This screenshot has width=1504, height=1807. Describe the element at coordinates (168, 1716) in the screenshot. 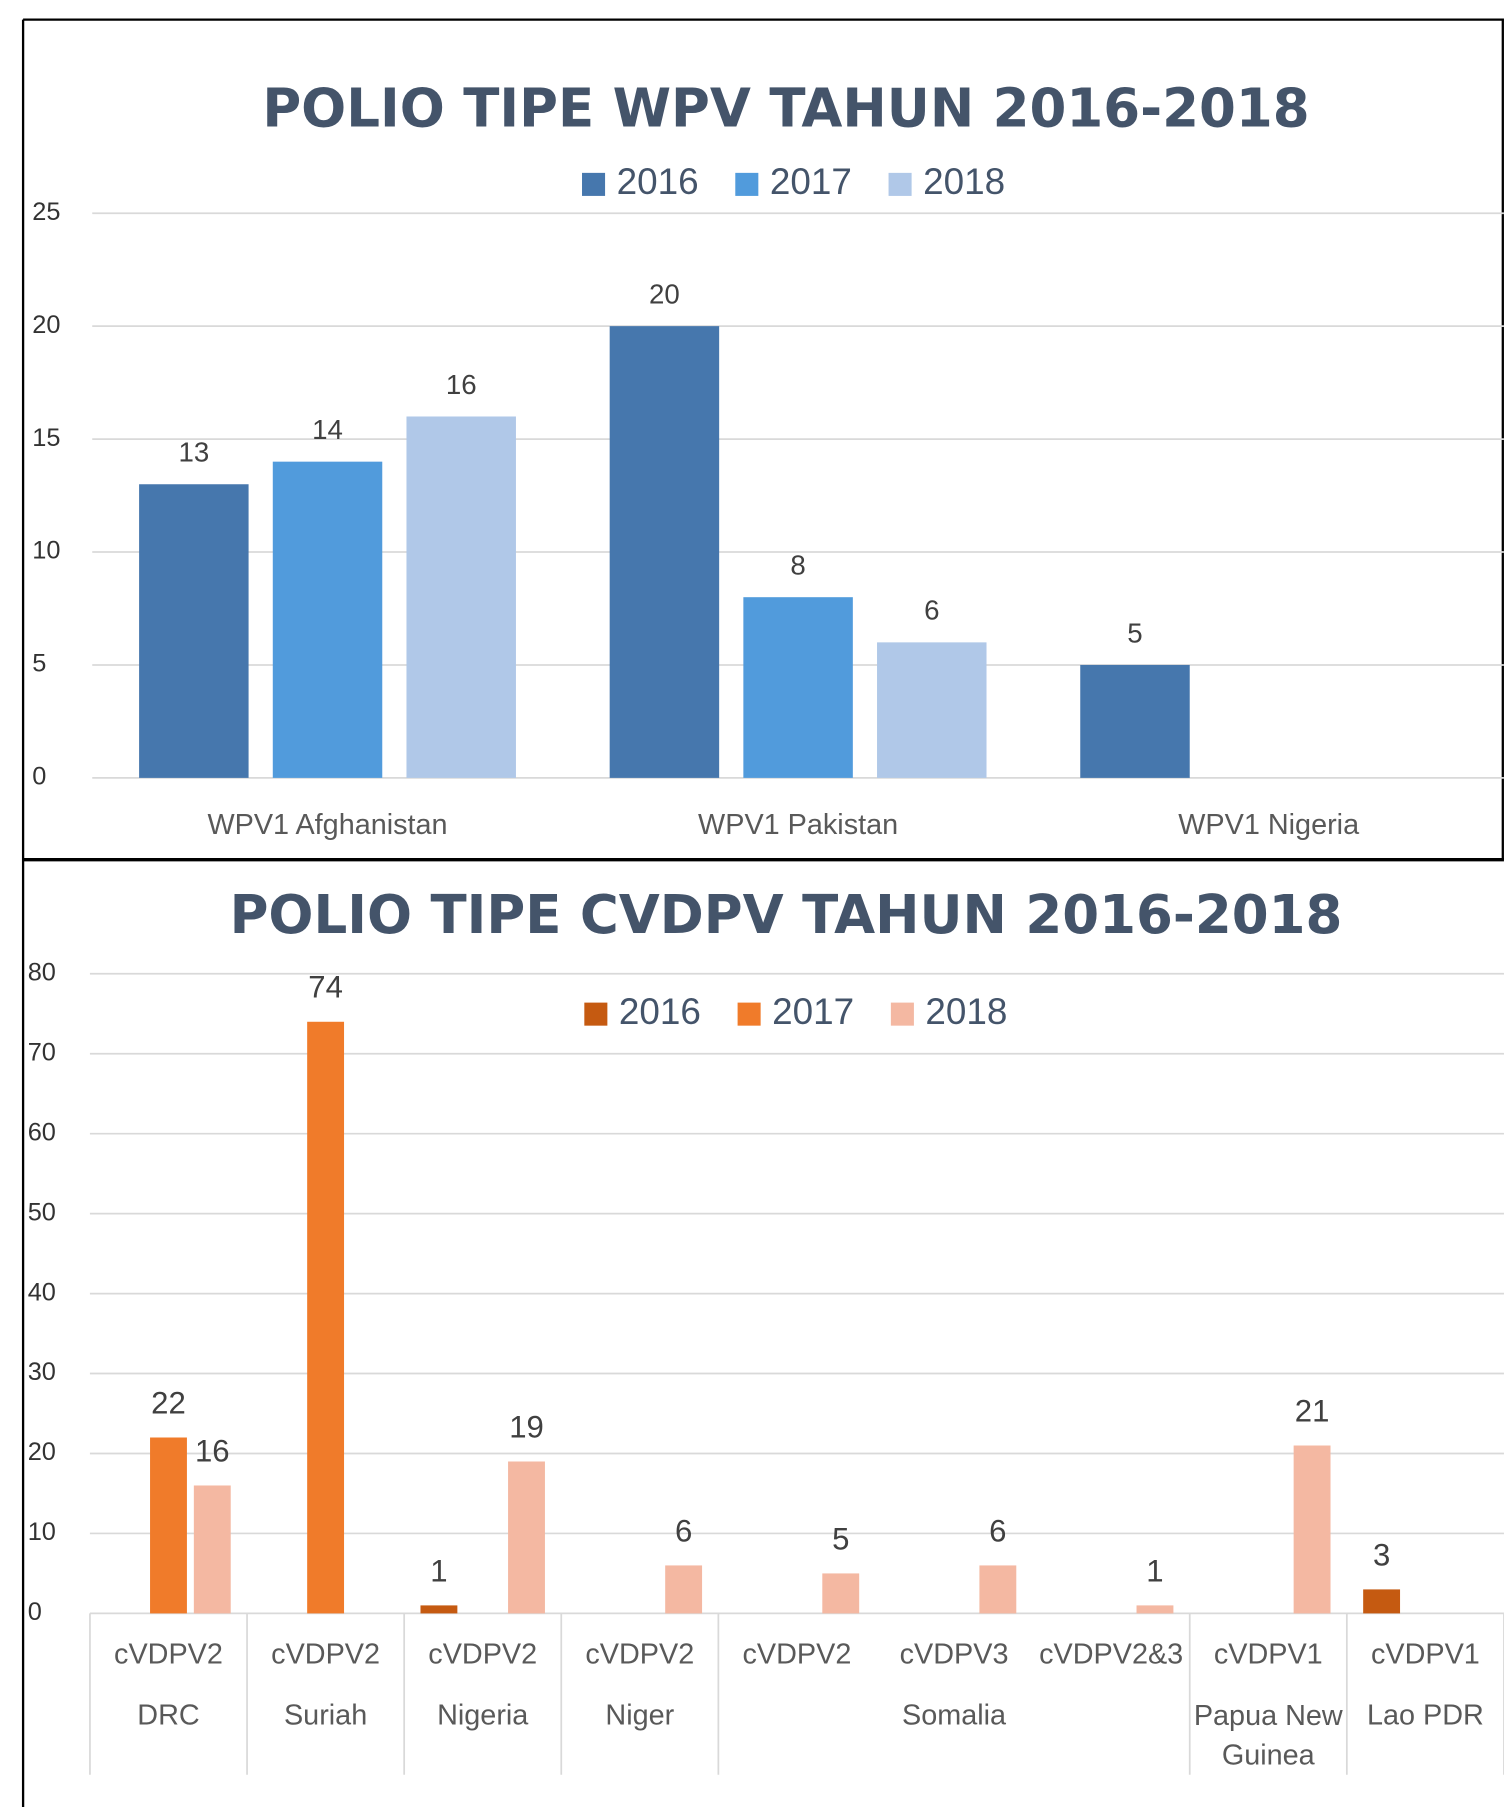

I see `x-group-label: DRC` at that location.